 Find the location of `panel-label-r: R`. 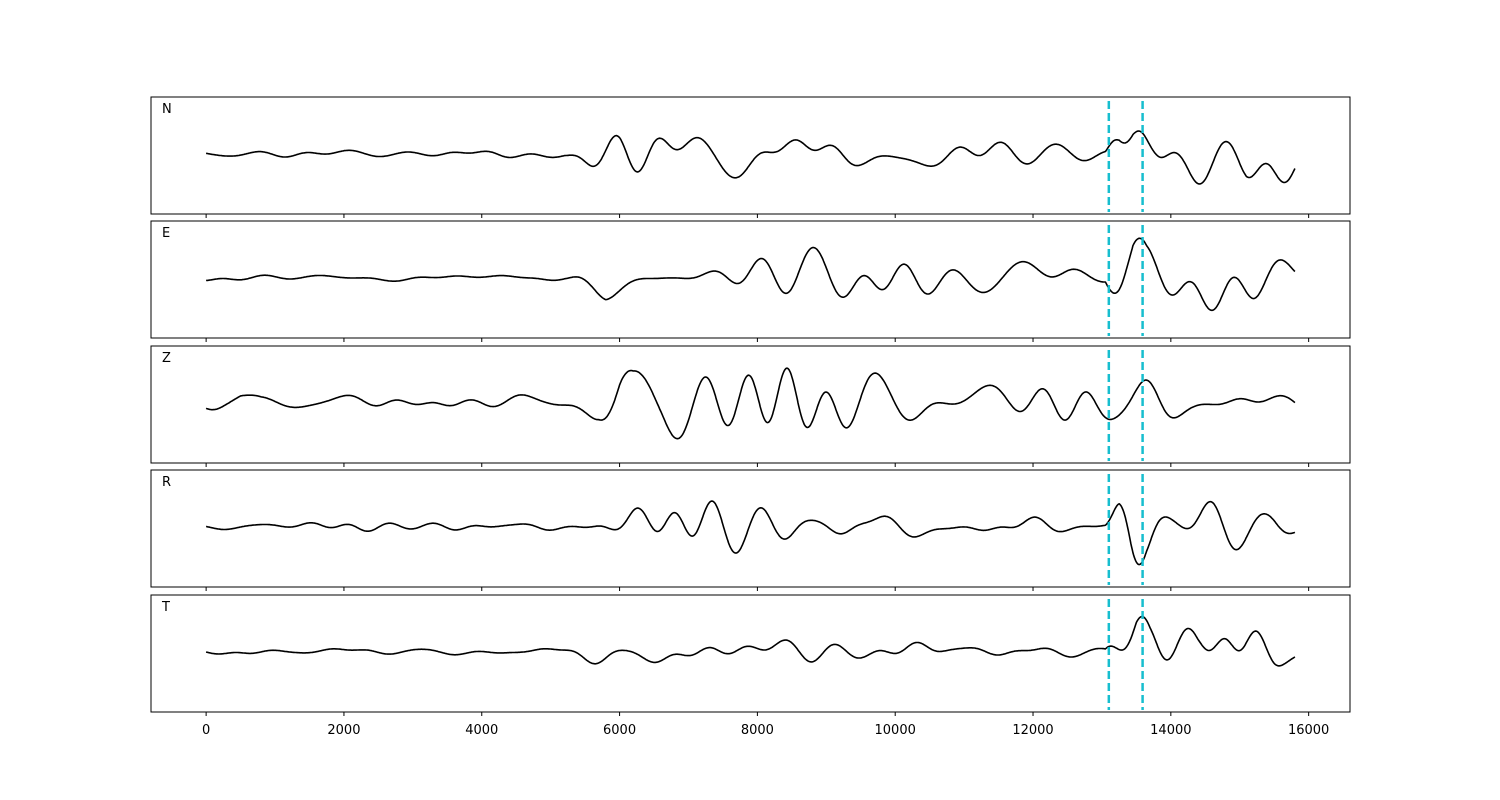

panel-label-r: R is located at coordinates (166, 482).